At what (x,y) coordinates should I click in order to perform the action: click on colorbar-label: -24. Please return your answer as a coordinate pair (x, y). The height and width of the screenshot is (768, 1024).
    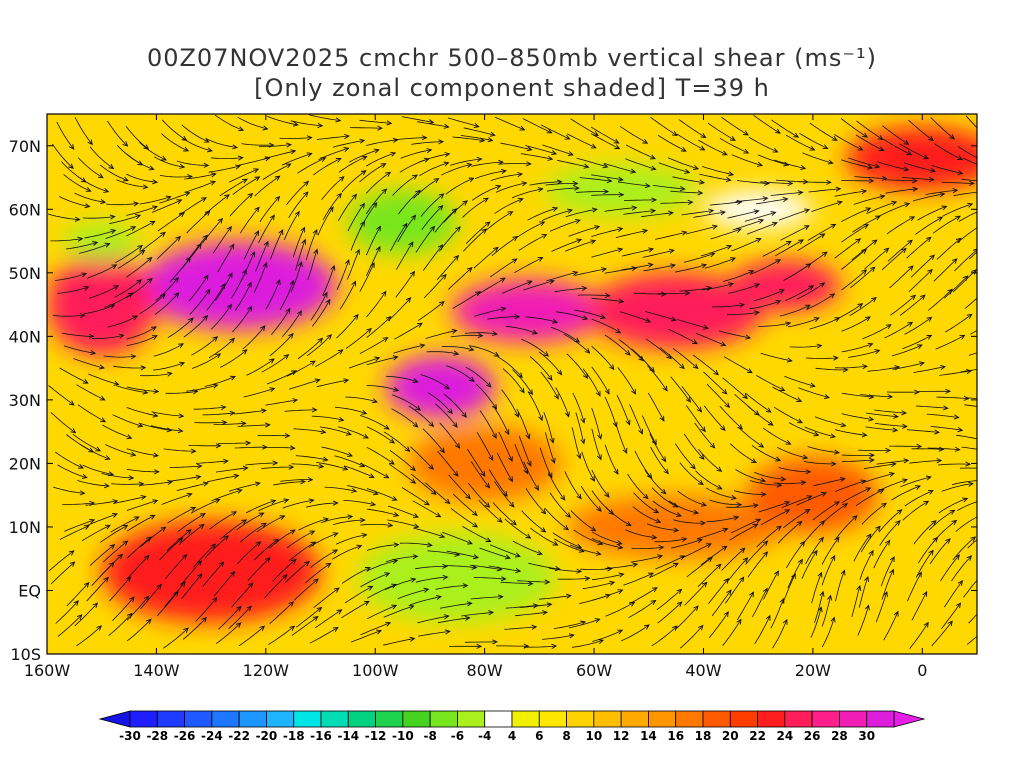
    Looking at the image, I should click on (212, 736).